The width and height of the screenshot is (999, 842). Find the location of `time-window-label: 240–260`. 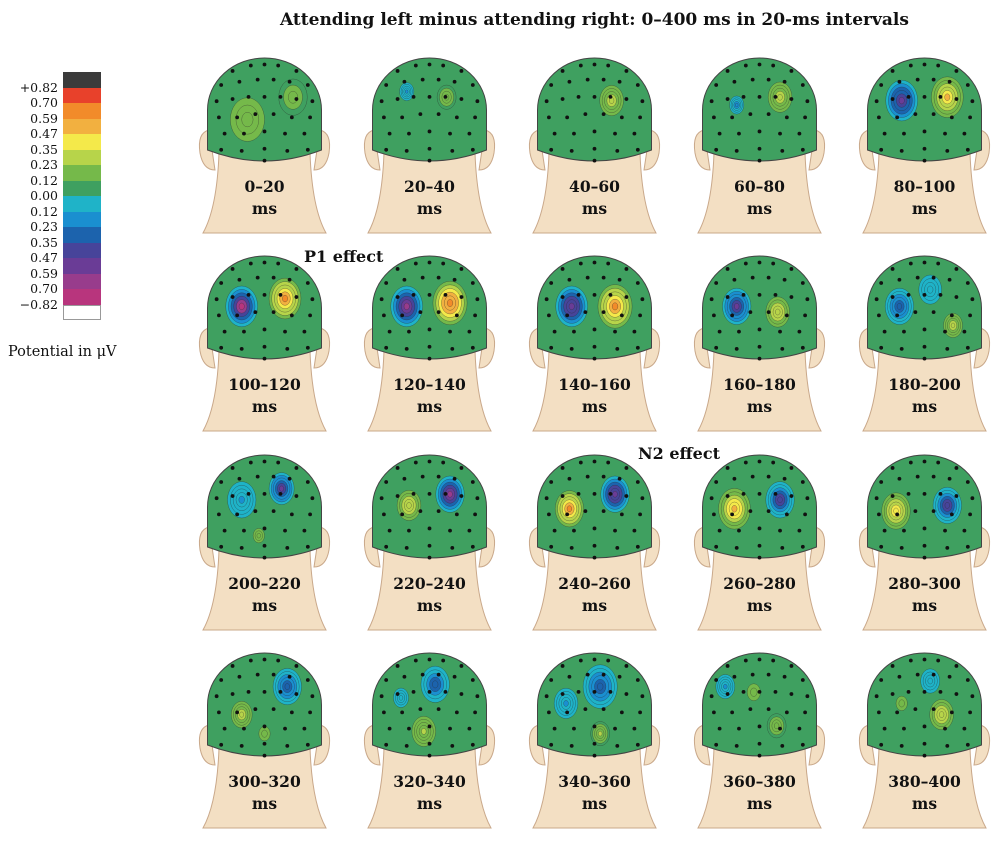

time-window-label: 240–260 is located at coordinates (594, 583).